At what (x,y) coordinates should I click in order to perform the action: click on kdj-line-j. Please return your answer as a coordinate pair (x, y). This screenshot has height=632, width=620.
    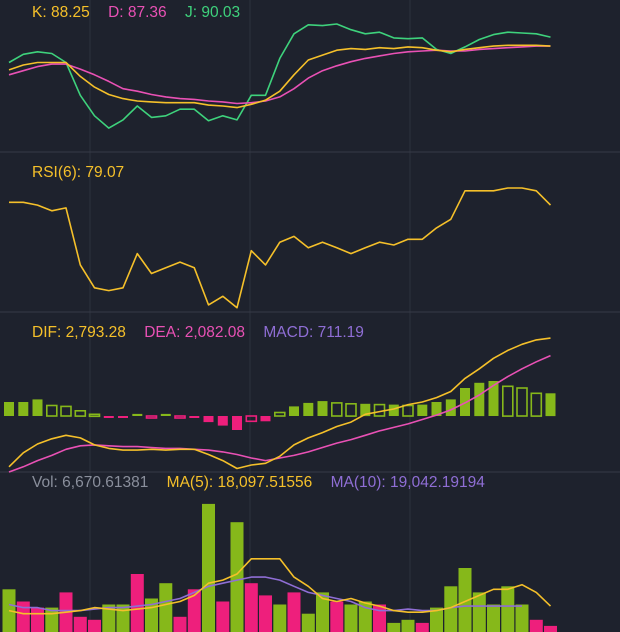
    Looking at the image, I should click on (279, 76).